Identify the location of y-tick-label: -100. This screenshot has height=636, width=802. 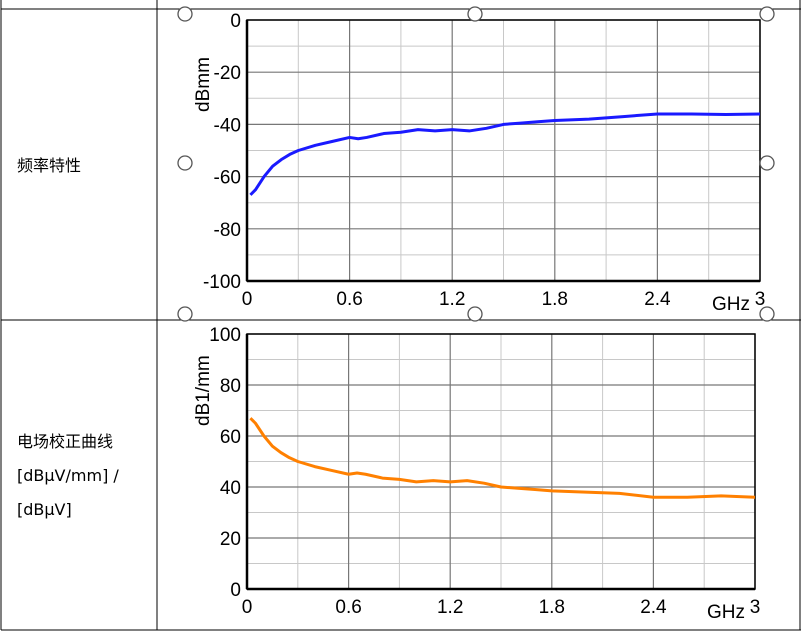
(222, 282).